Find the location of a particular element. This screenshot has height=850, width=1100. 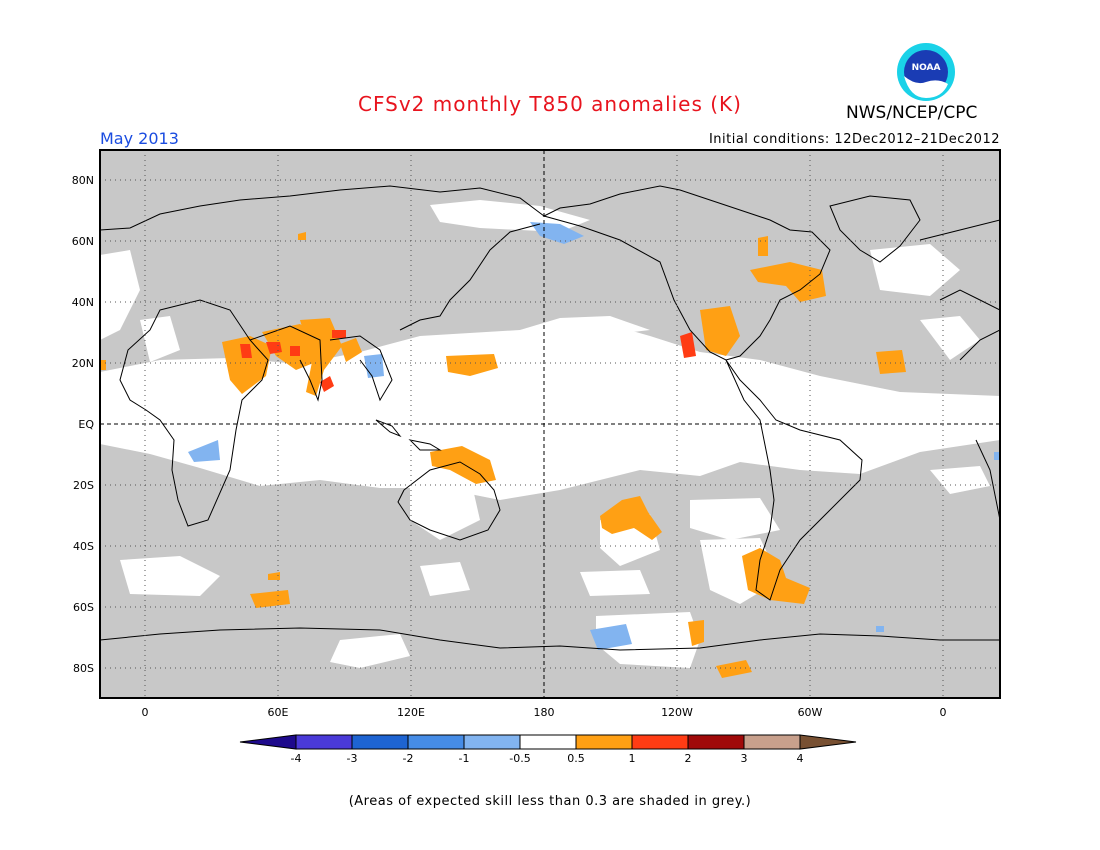

colorbar-tick: -3 is located at coordinates (352, 758).